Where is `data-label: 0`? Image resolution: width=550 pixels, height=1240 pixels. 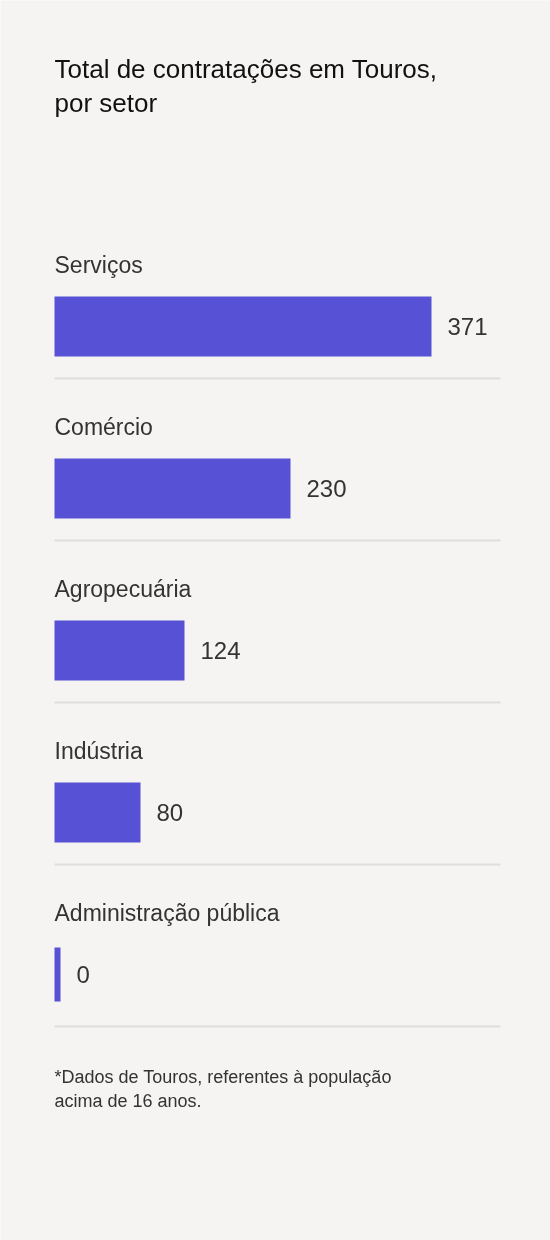 data-label: 0 is located at coordinates (83, 974).